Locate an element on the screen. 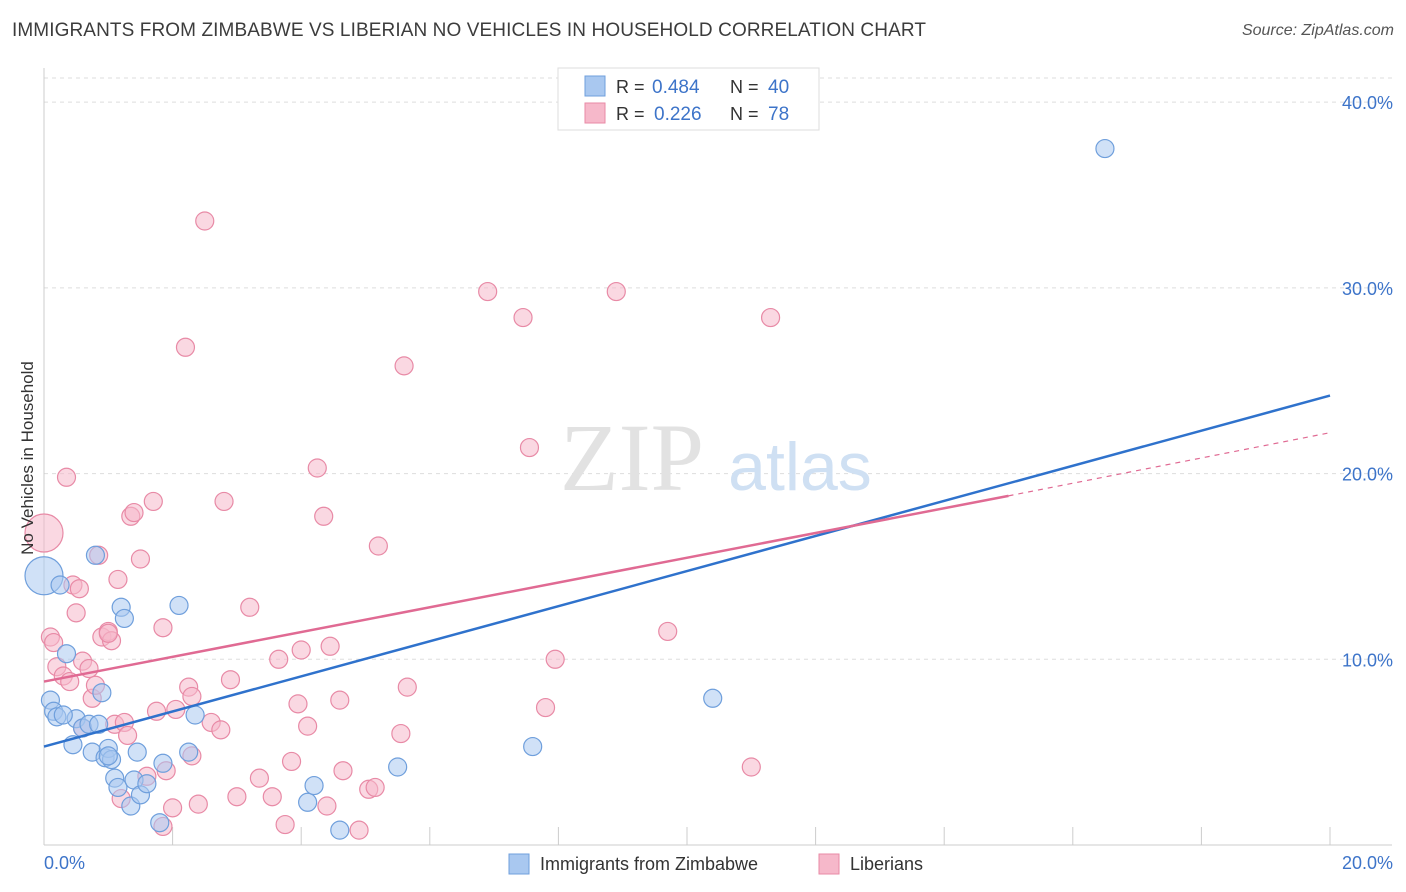 The height and width of the screenshot is (892, 1406). stats-legend-swatch-zimbabwe is located at coordinates (595, 86).